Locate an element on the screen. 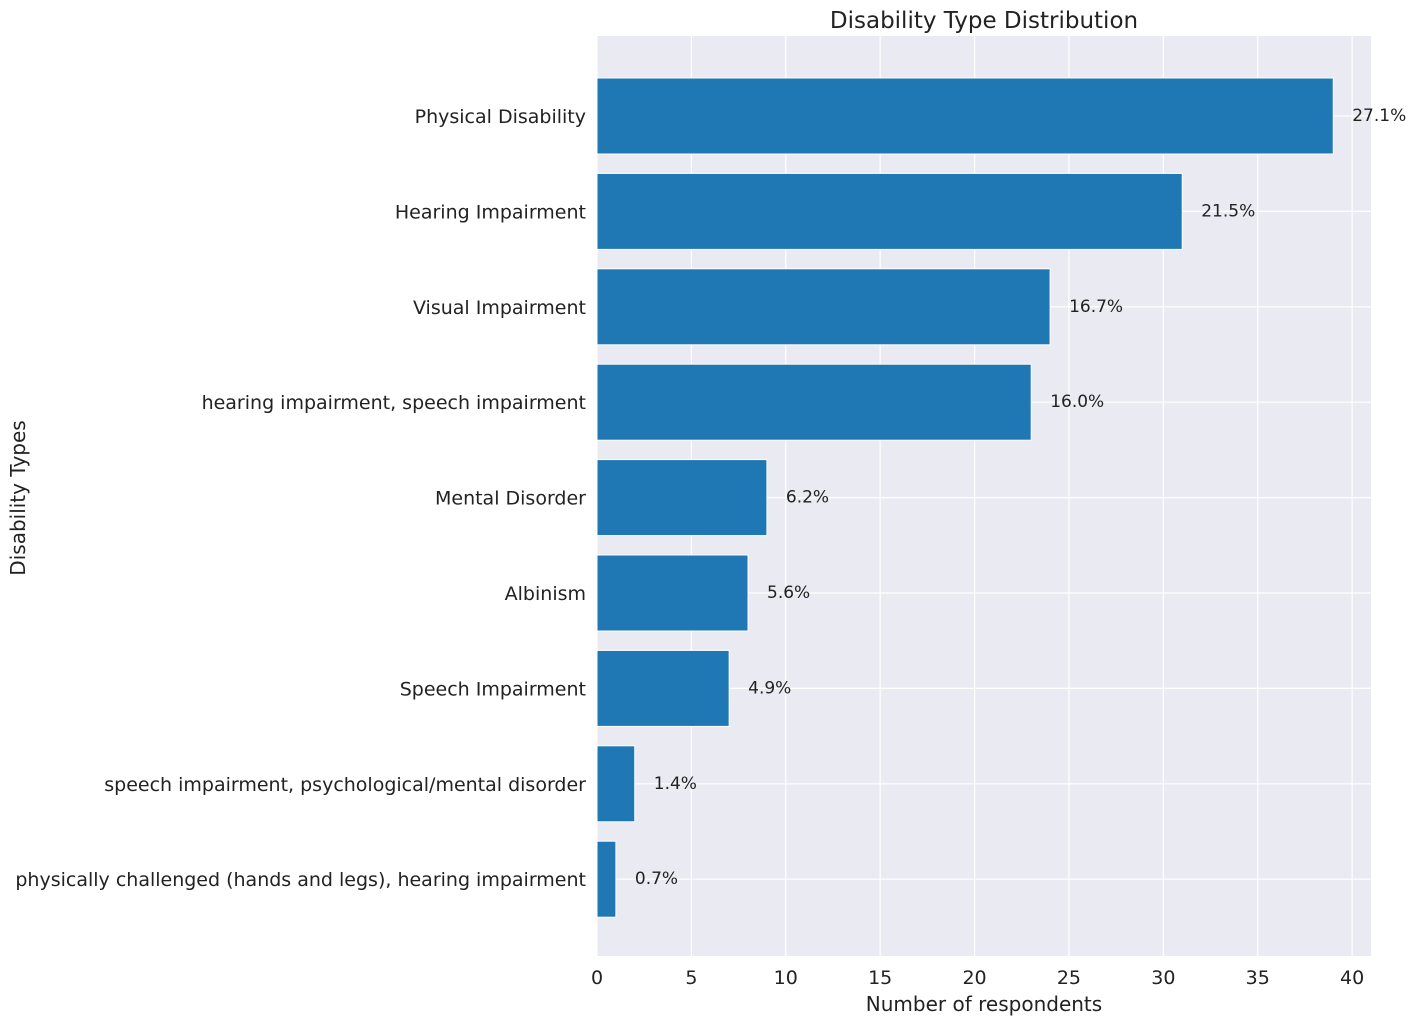 The width and height of the screenshot is (1413, 1024). data-label: 16.0% is located at coordinates (1077, 402).